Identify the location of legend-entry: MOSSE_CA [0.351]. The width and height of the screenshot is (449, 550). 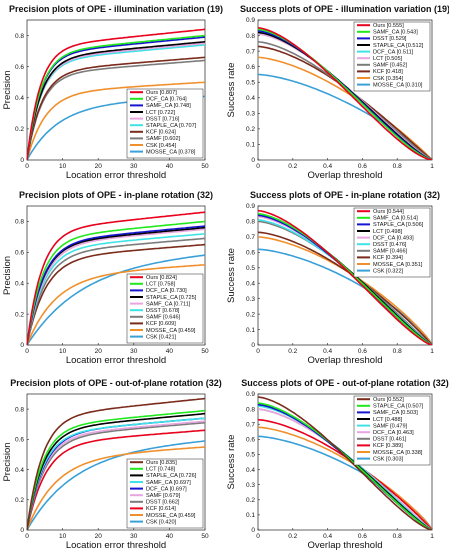
(398, 265).